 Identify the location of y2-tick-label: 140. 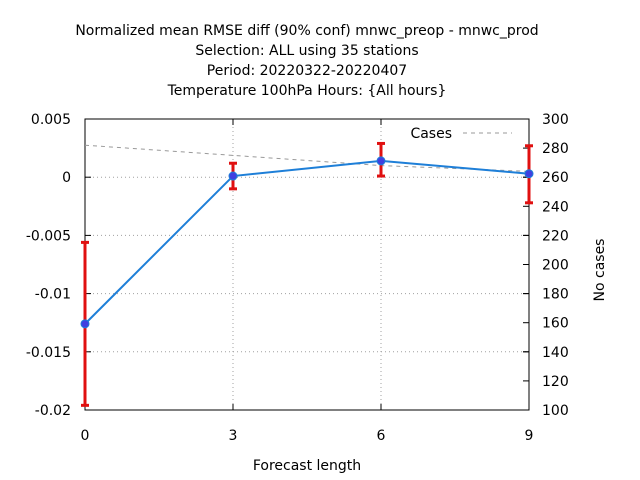
(555, 353).